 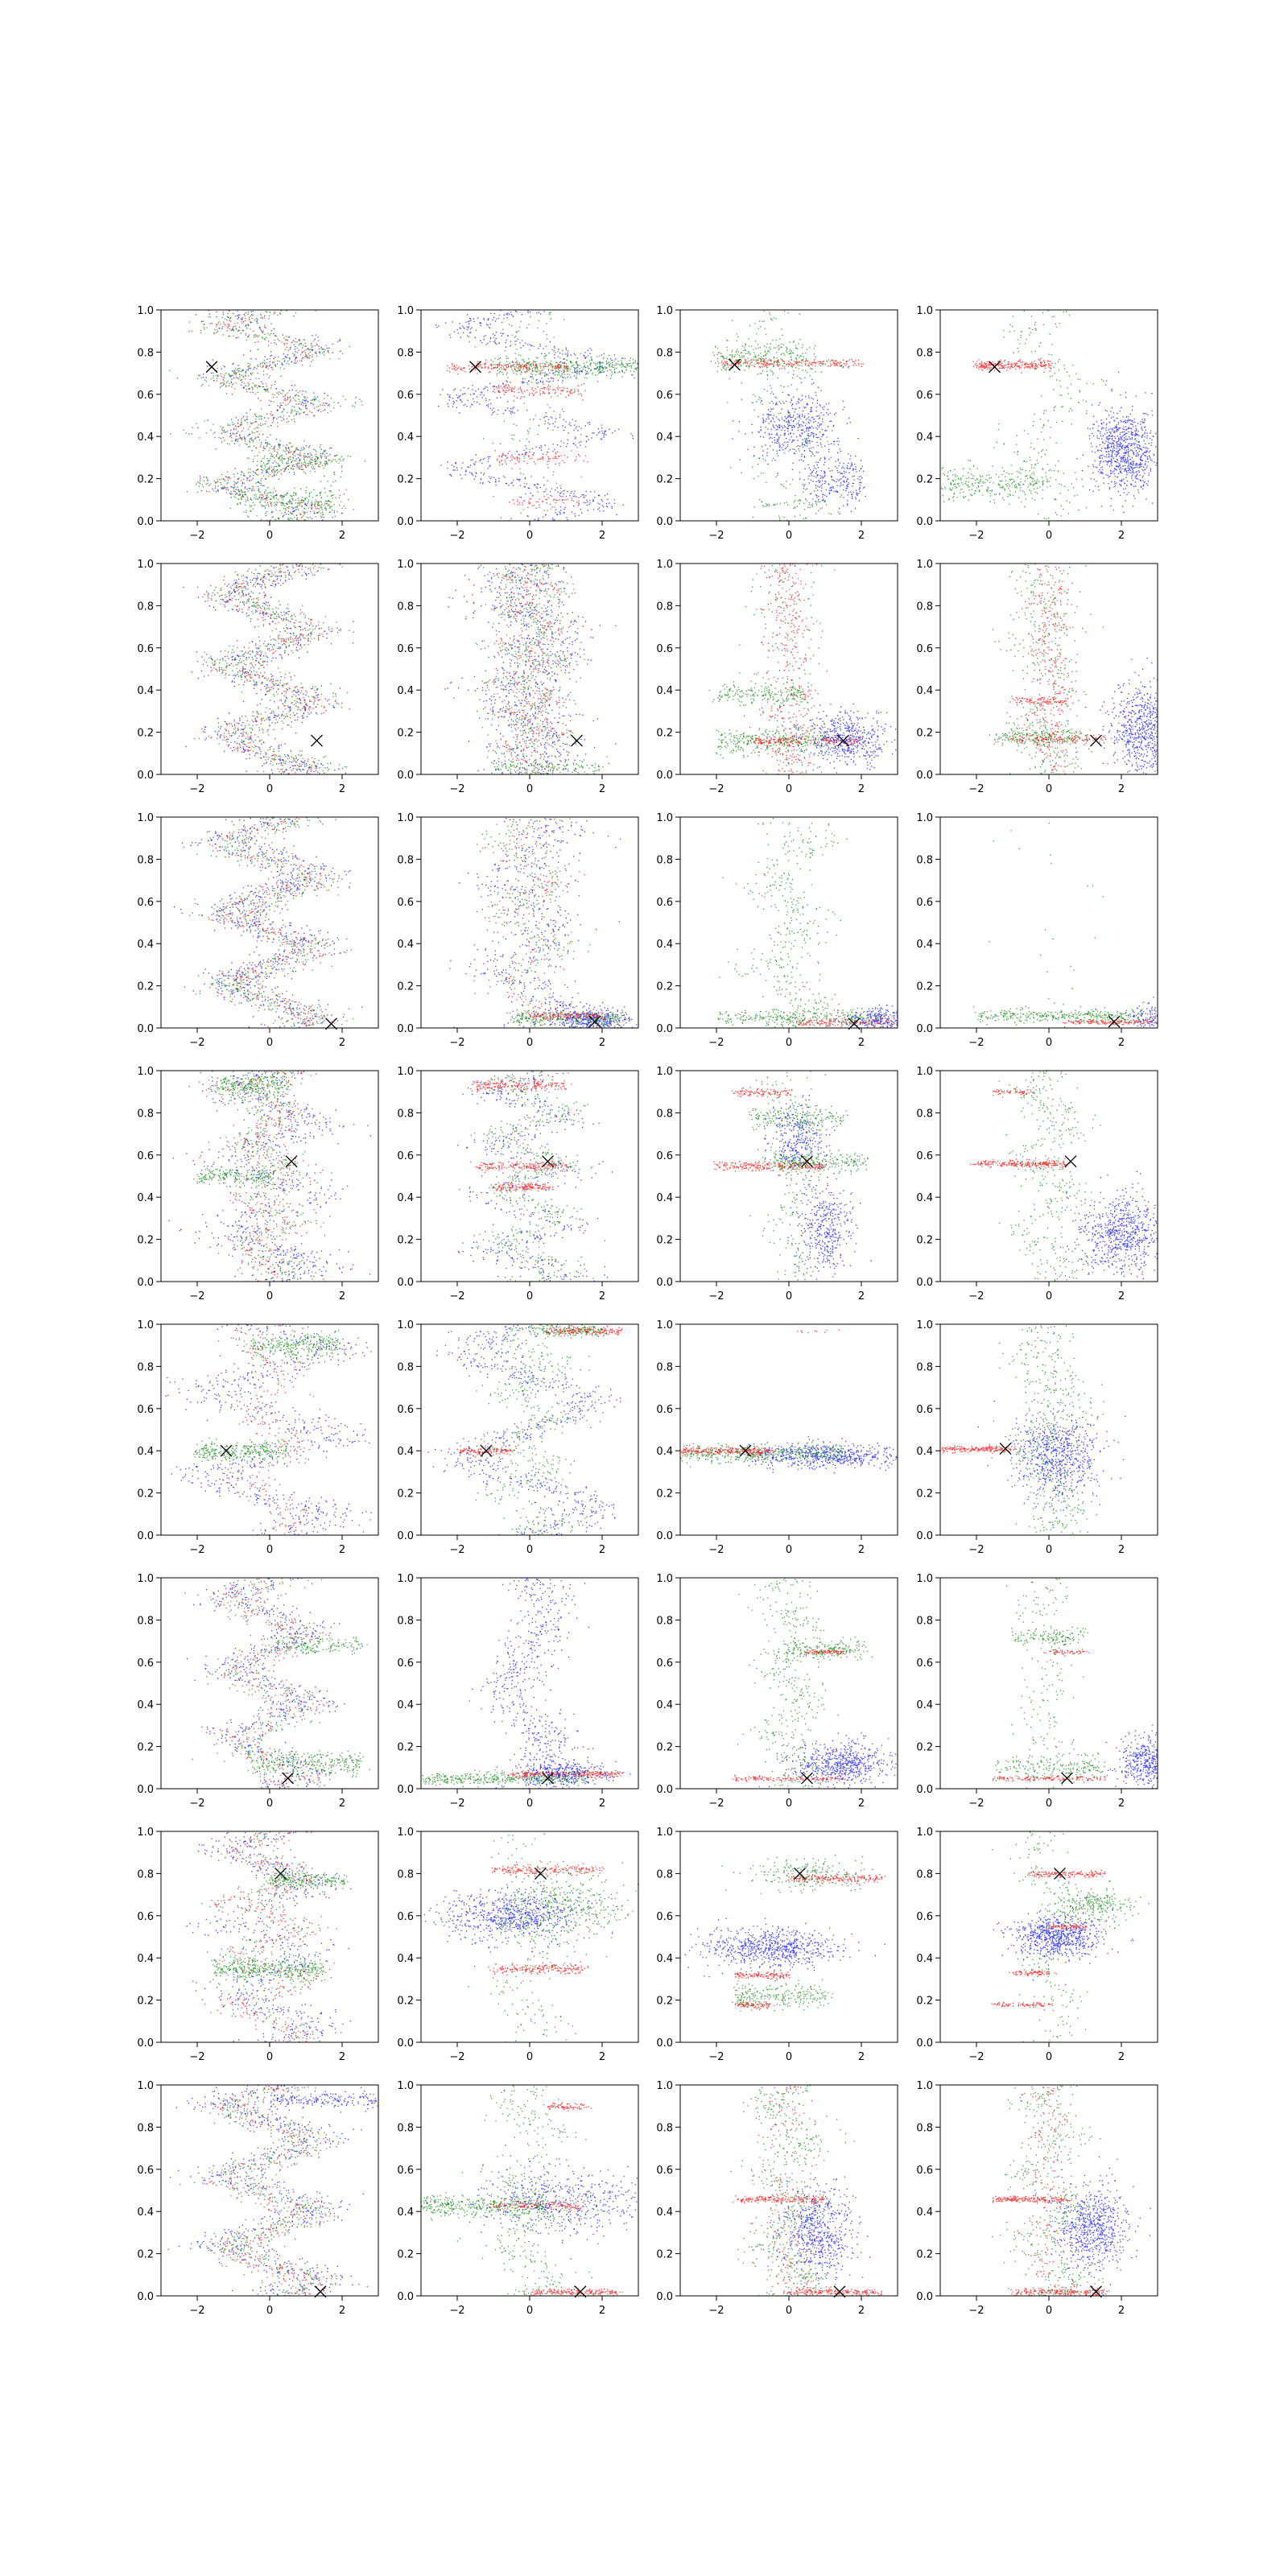 I want to click on subplot-r6-c3: −2 0 2 0.0 0.2 0.4 0.6 0.8 1.0, so click(x=1037, y=1945).